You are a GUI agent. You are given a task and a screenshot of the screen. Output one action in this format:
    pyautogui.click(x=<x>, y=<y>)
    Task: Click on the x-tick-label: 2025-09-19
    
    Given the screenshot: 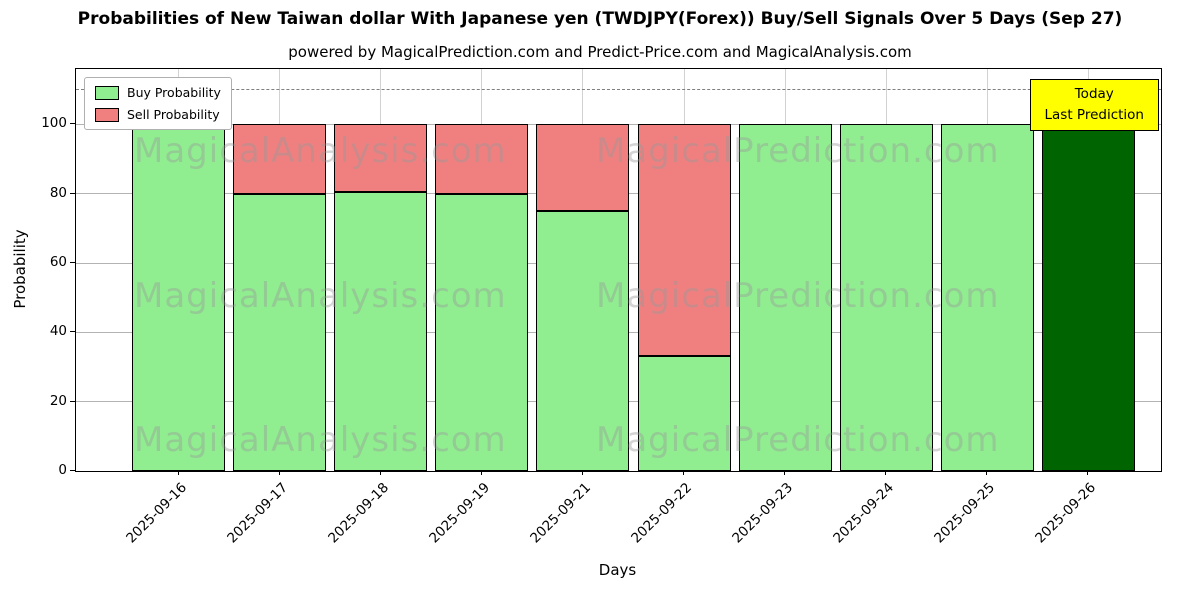 What is the action you would take?
    pyautogui.click(x=459, y=513)
    